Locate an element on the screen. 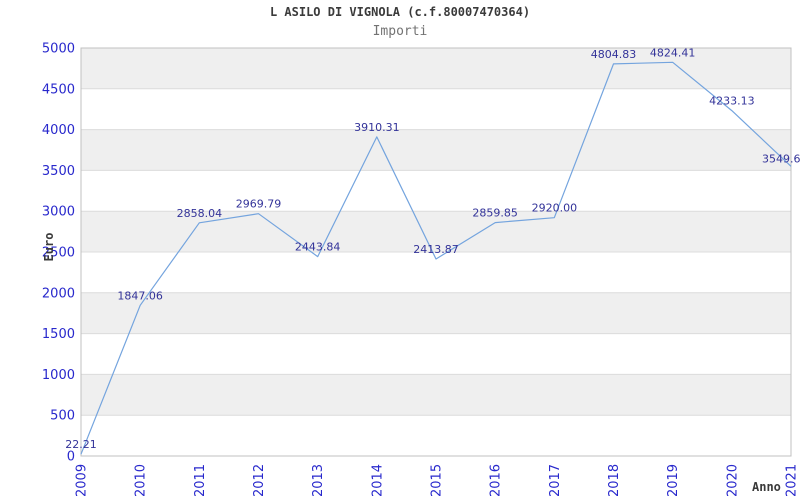 The image size is (800, 500). data-point-label: 2443.84 is located at coordinates (318, 247).